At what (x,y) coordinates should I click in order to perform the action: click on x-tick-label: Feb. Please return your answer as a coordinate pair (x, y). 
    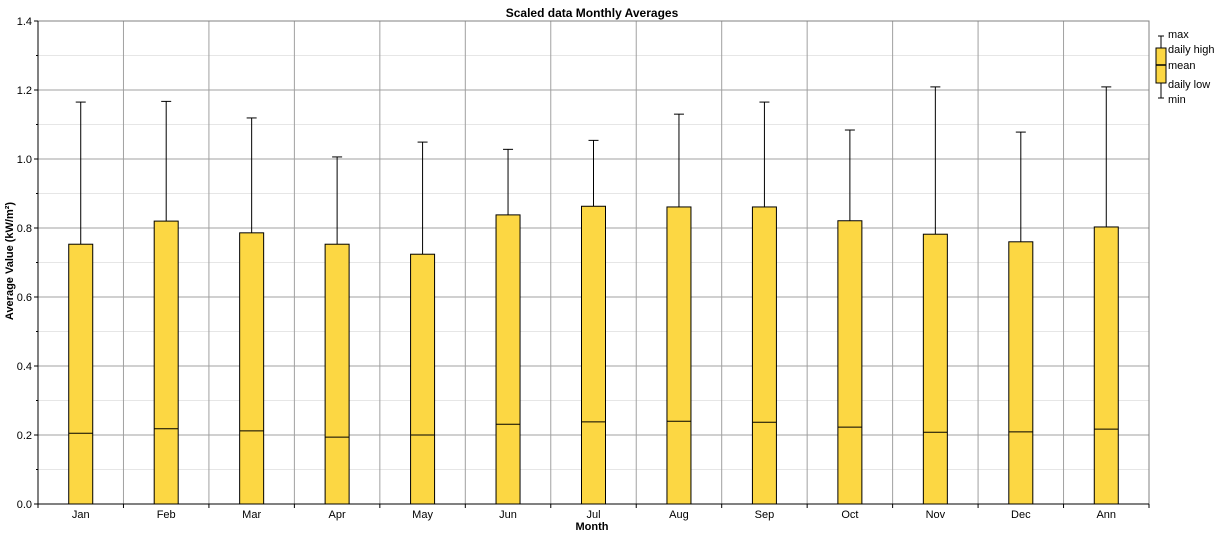
    Looking at the image, I should click on (166, 515).